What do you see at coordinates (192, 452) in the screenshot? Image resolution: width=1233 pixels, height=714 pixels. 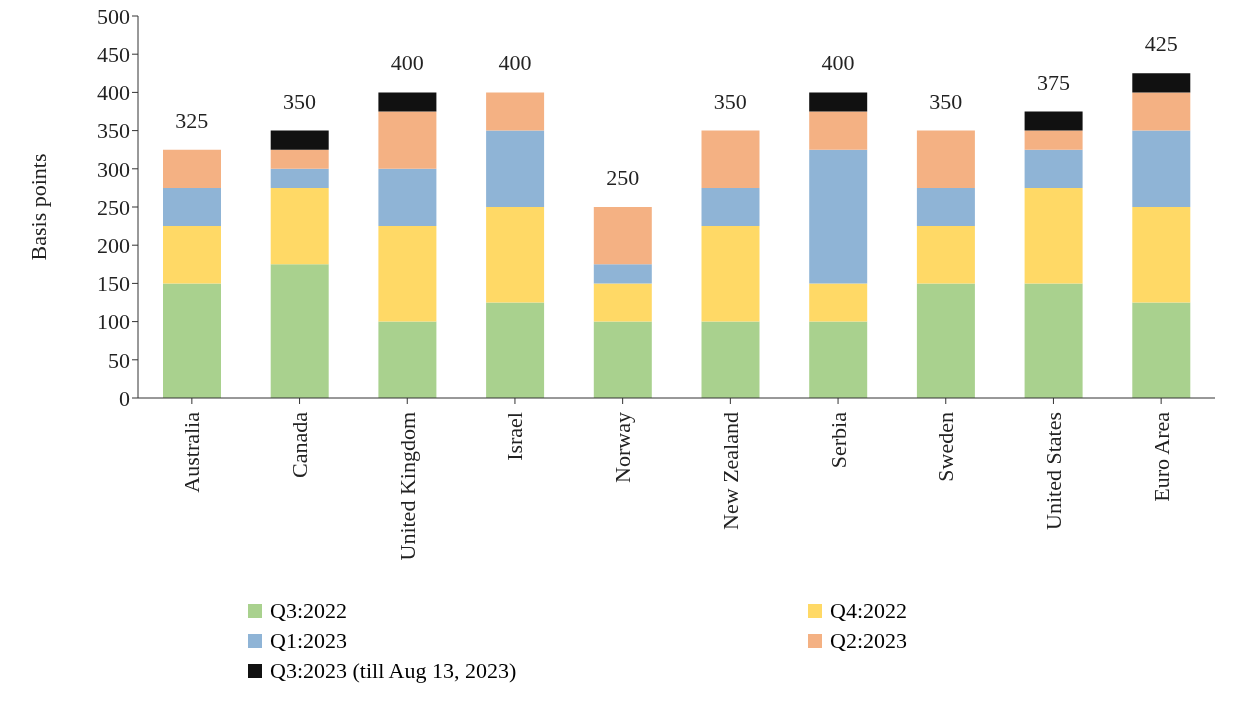 I see `x-tick-label: Australia` at bounding box center [192, 452].